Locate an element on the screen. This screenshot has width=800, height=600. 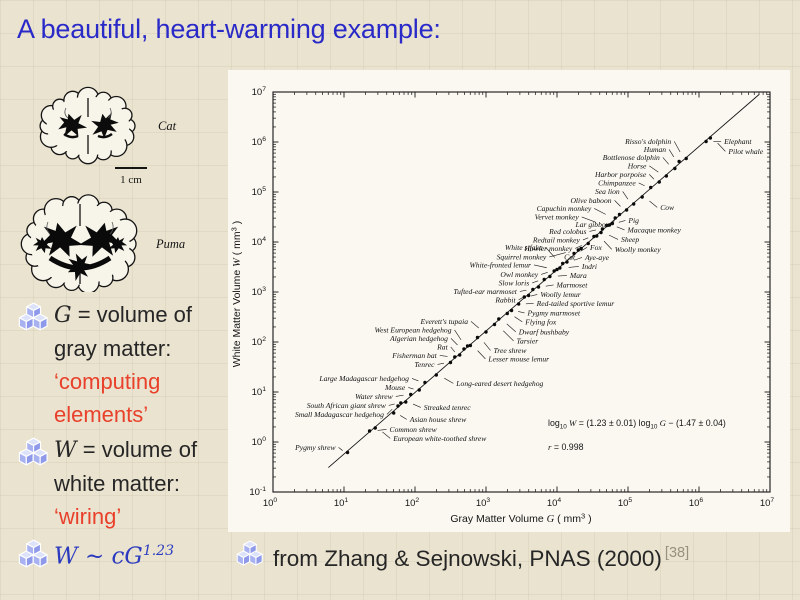
species-label: Pig is located at coordinates (633, 220).